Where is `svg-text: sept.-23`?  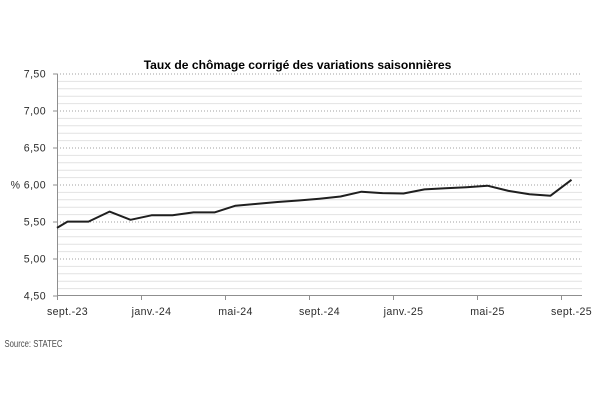 svg-text: sept.-23 is located at coordinates (67, 312).